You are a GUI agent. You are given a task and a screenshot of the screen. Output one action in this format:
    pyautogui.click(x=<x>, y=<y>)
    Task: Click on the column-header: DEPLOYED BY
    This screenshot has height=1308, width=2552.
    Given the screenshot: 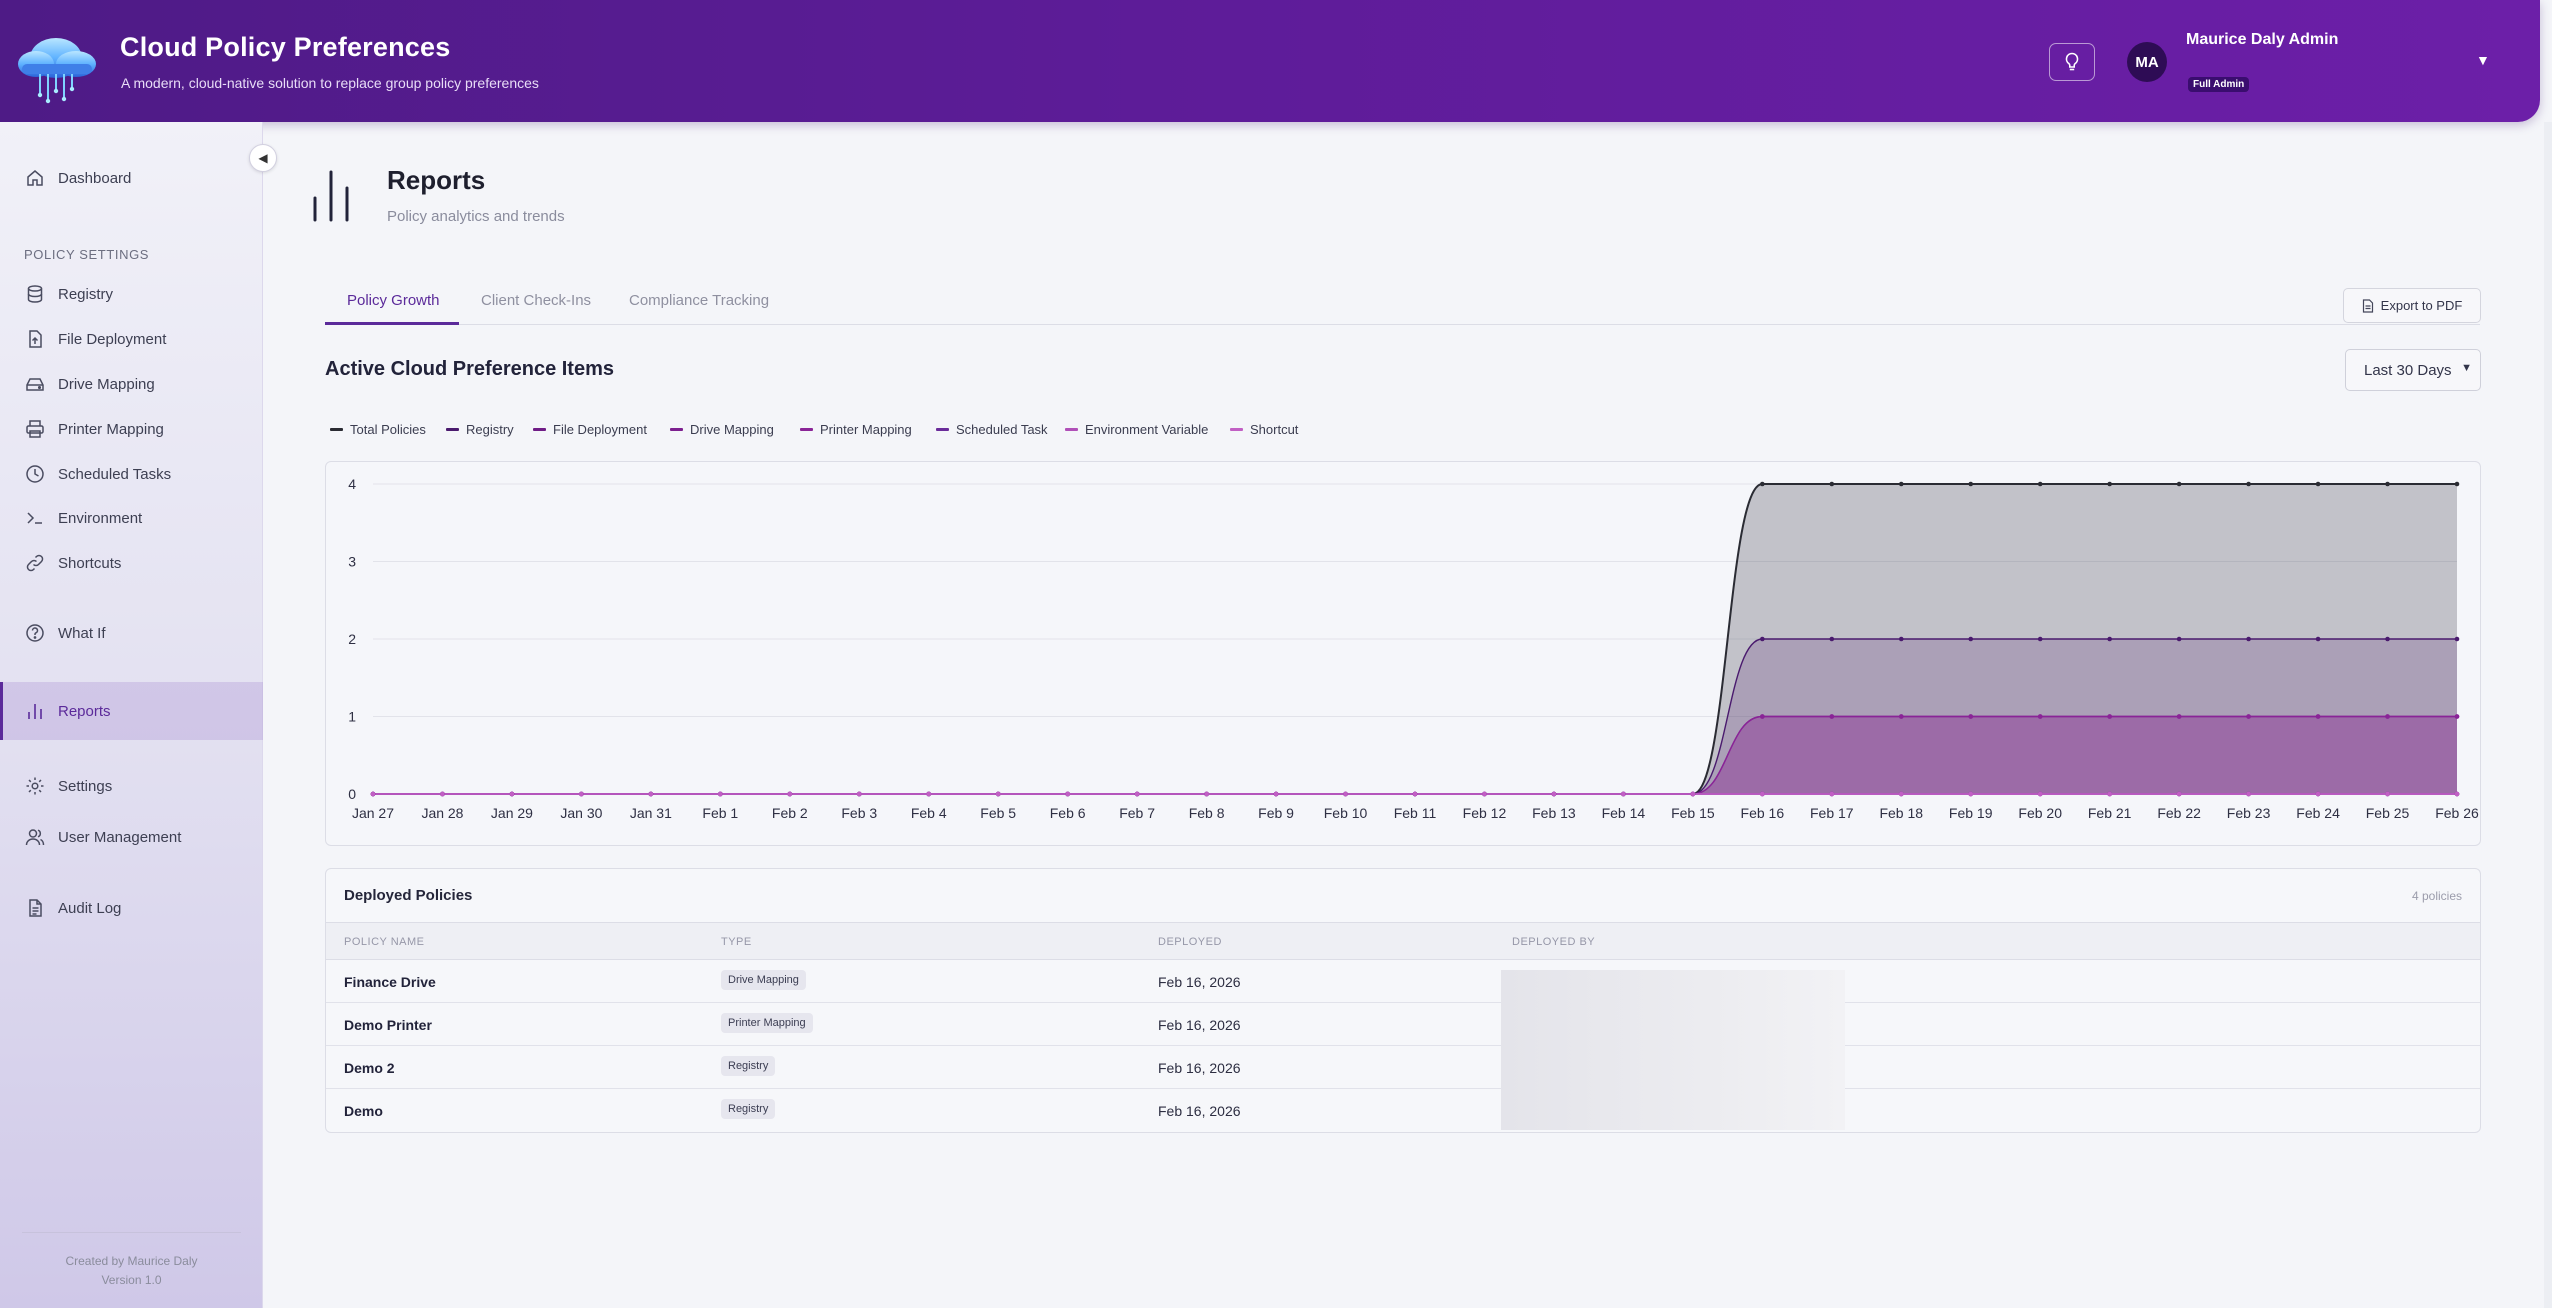 What is the action you would take?
    pyautogui.click(x=1554, y=942)
    